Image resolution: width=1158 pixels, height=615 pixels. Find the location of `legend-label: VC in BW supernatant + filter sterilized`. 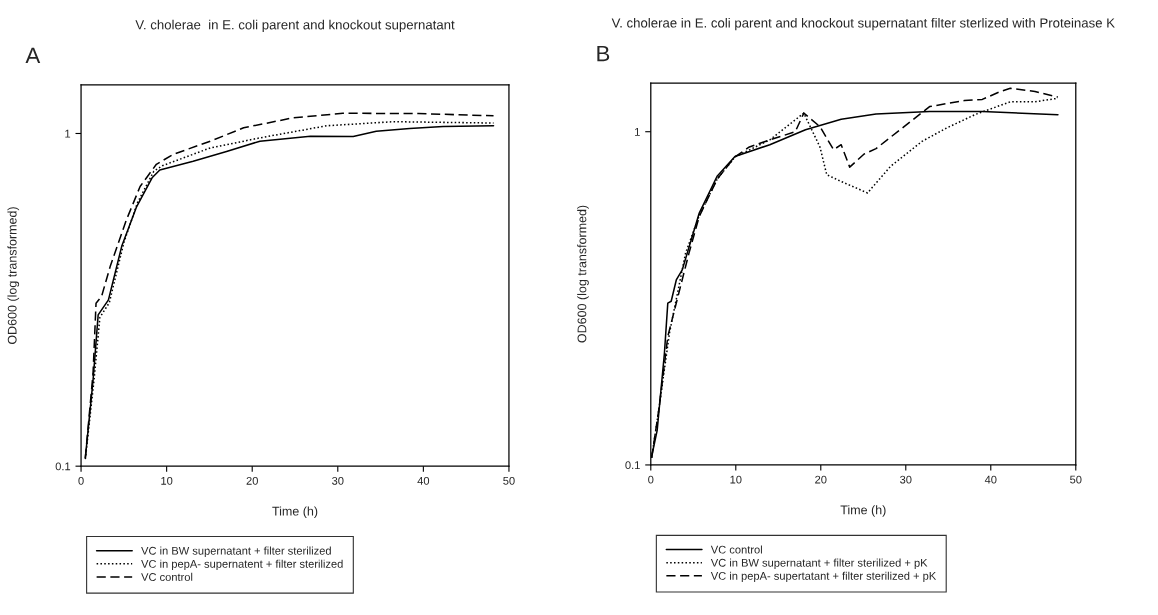

legend-label: VC in BW supernatant + filter sterilized is located at coordinates (236, 551).